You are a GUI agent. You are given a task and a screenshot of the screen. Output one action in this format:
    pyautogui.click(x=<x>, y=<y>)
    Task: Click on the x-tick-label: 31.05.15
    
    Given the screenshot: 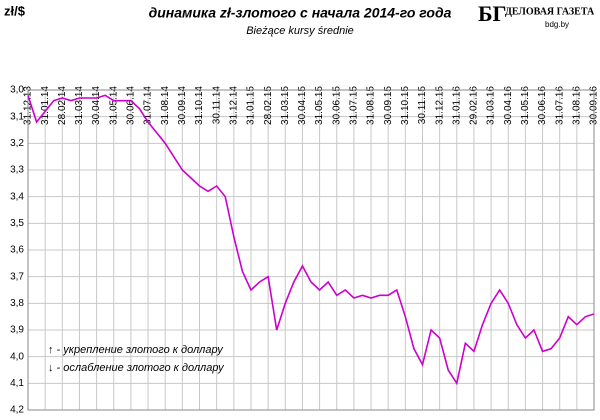 What is the action you would take?
    pyautogui.click(x=319, y=105)
    